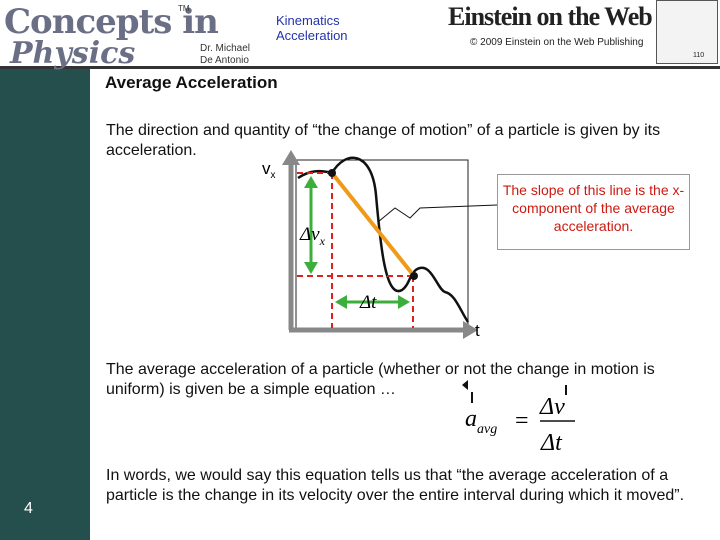  What do you see at coordinates (487, 429) in the screenshot?
I see `lhs-sub: avg` at bounding box center [487, 429].